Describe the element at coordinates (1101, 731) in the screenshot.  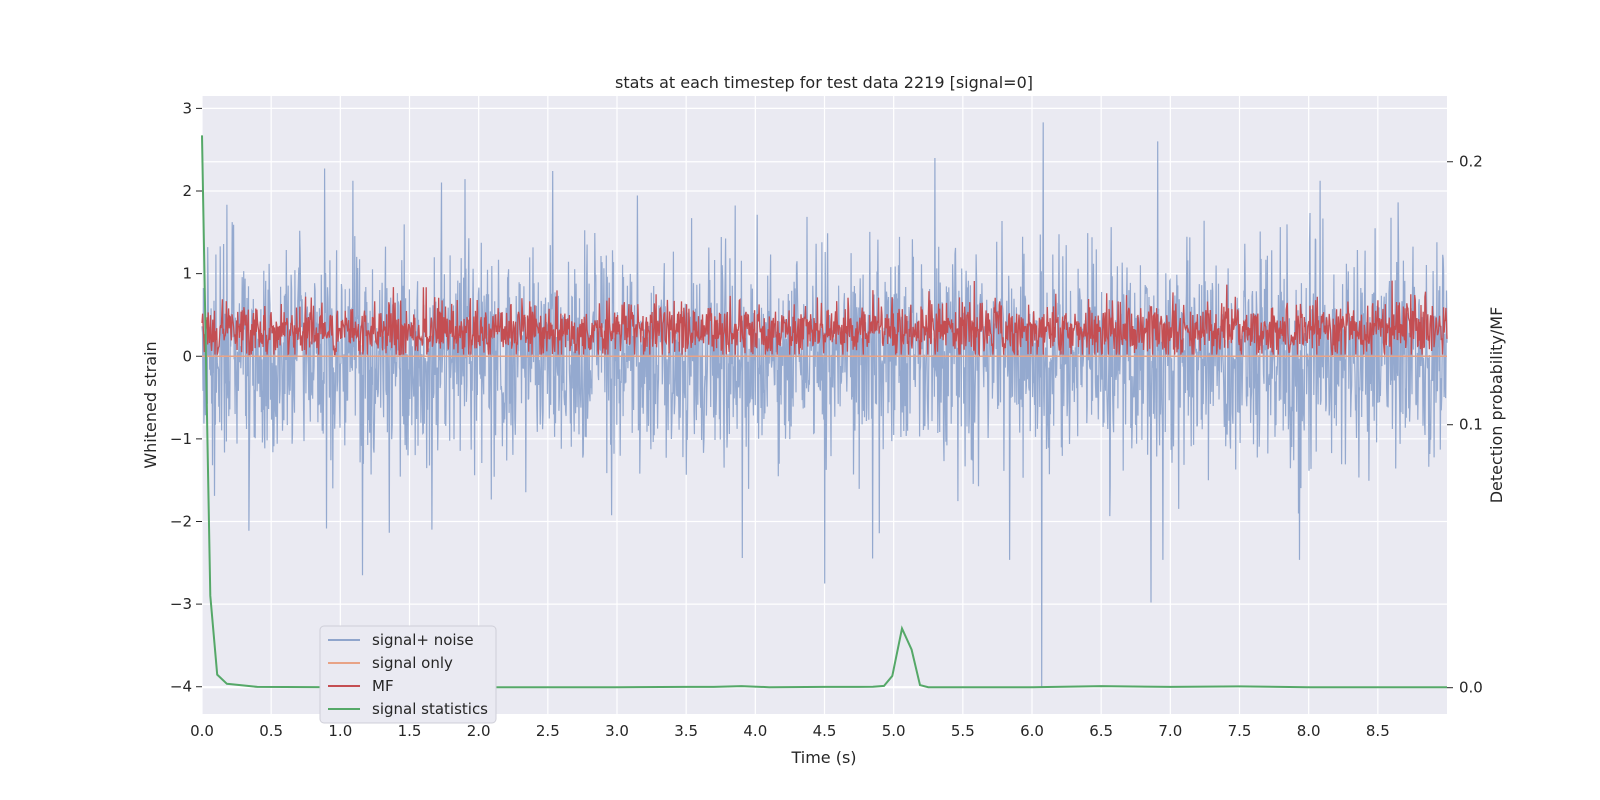
I see `x-tick-label: 6.5` at that location.